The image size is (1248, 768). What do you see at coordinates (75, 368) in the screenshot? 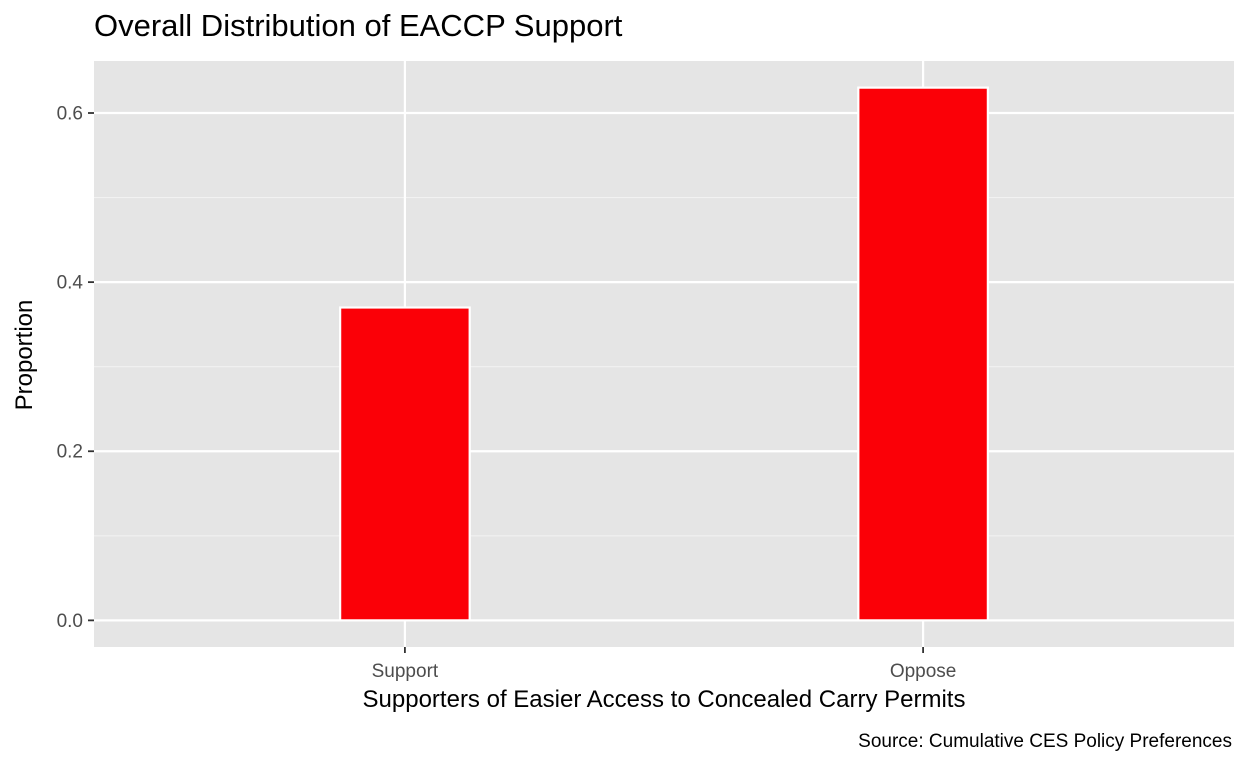
I see `y-axis: 0.0 0.2 0.4 0.6` at bounding box center [75, 368].